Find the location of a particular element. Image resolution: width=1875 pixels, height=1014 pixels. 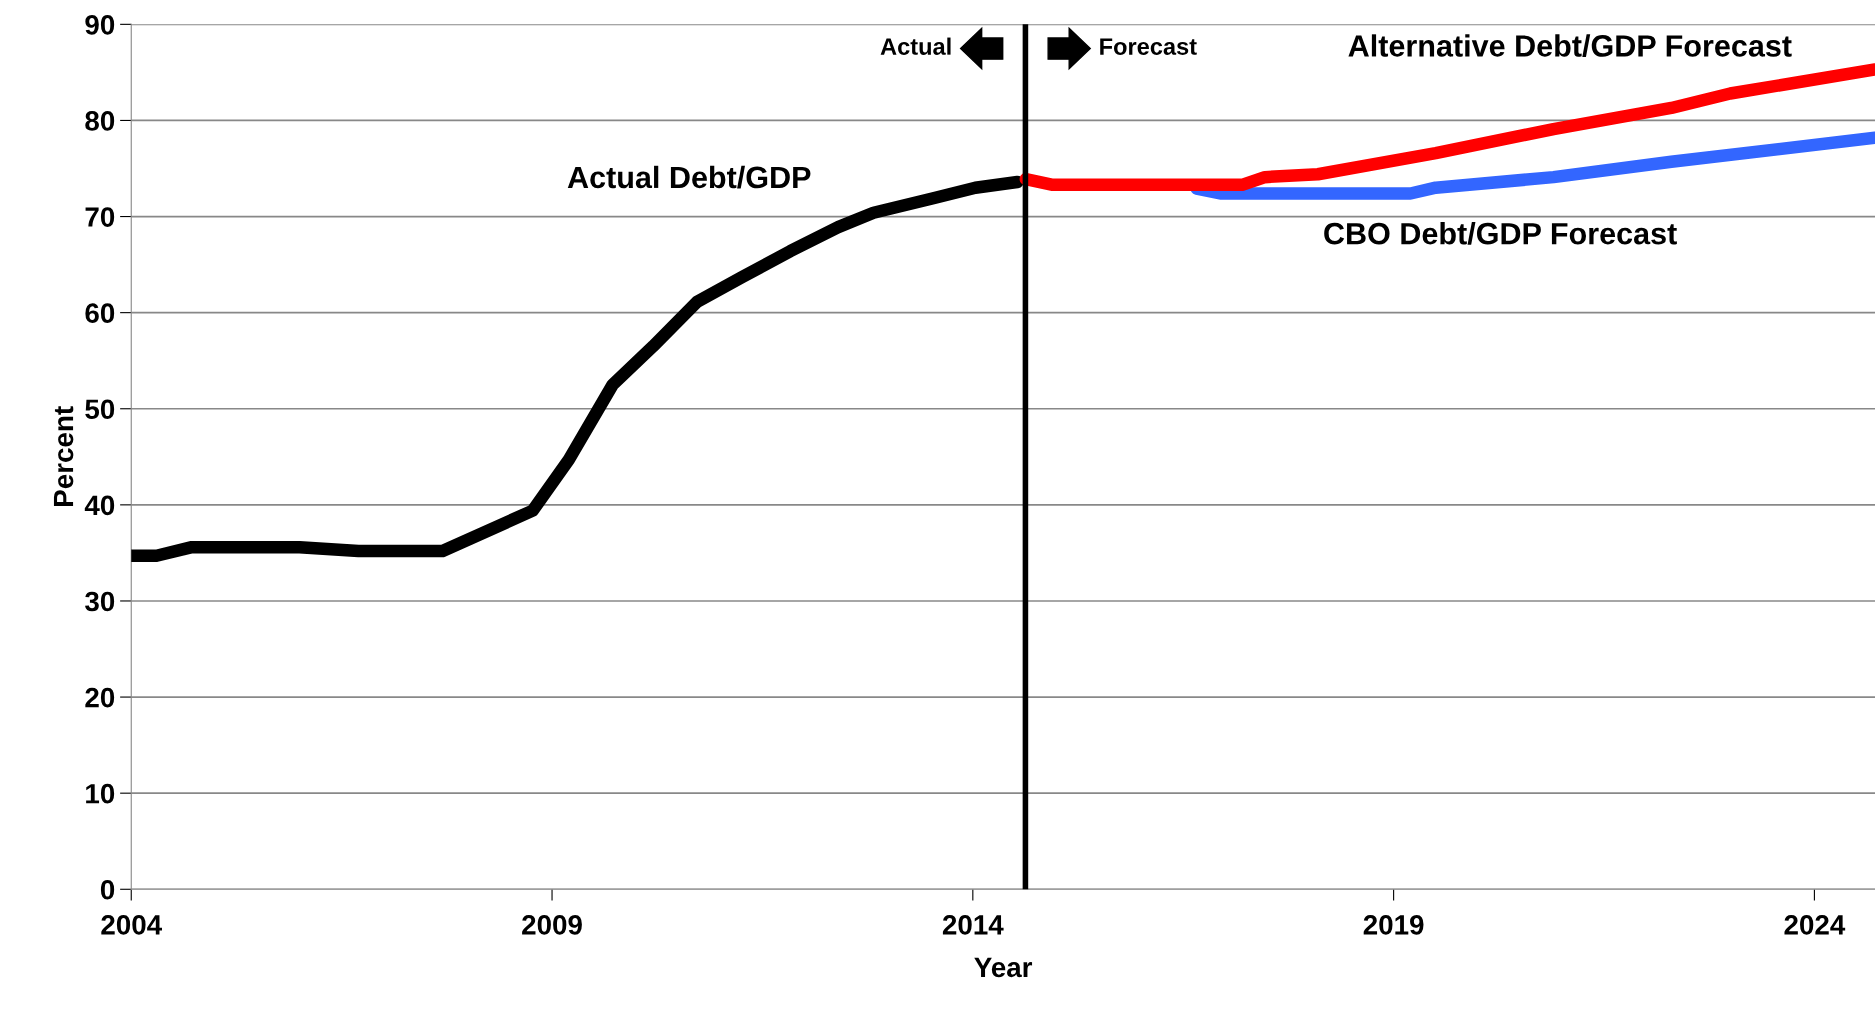

x-tick-label: 2014 is located at coordinates (973, 925).